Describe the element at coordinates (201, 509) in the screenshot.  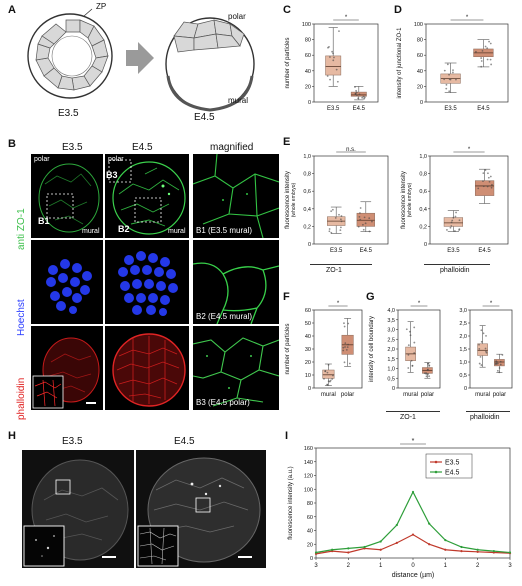
I see `micrograph-h-e45` at that location.